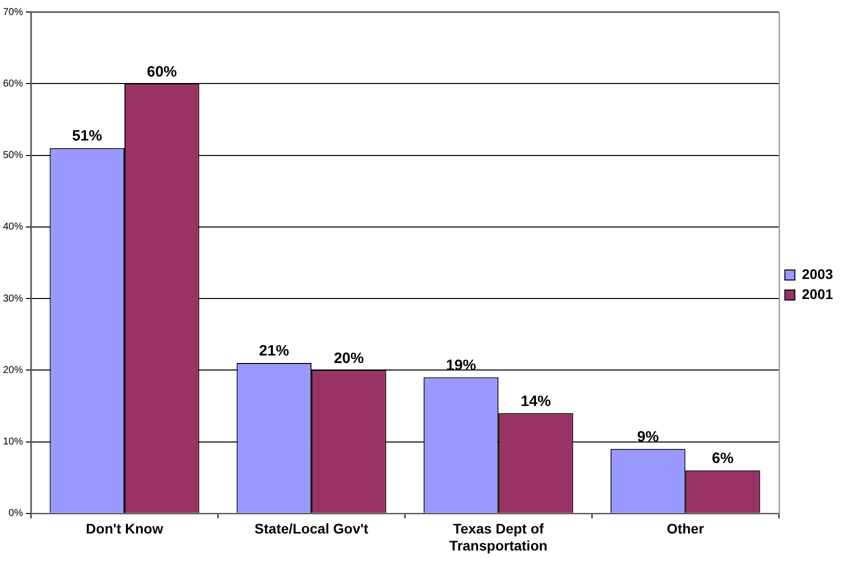 The image size is (849, 562). What do you see at coordinates (274, 351) in the screenshot?
I see `data-label: 21%` at bounding box center [274, 351].